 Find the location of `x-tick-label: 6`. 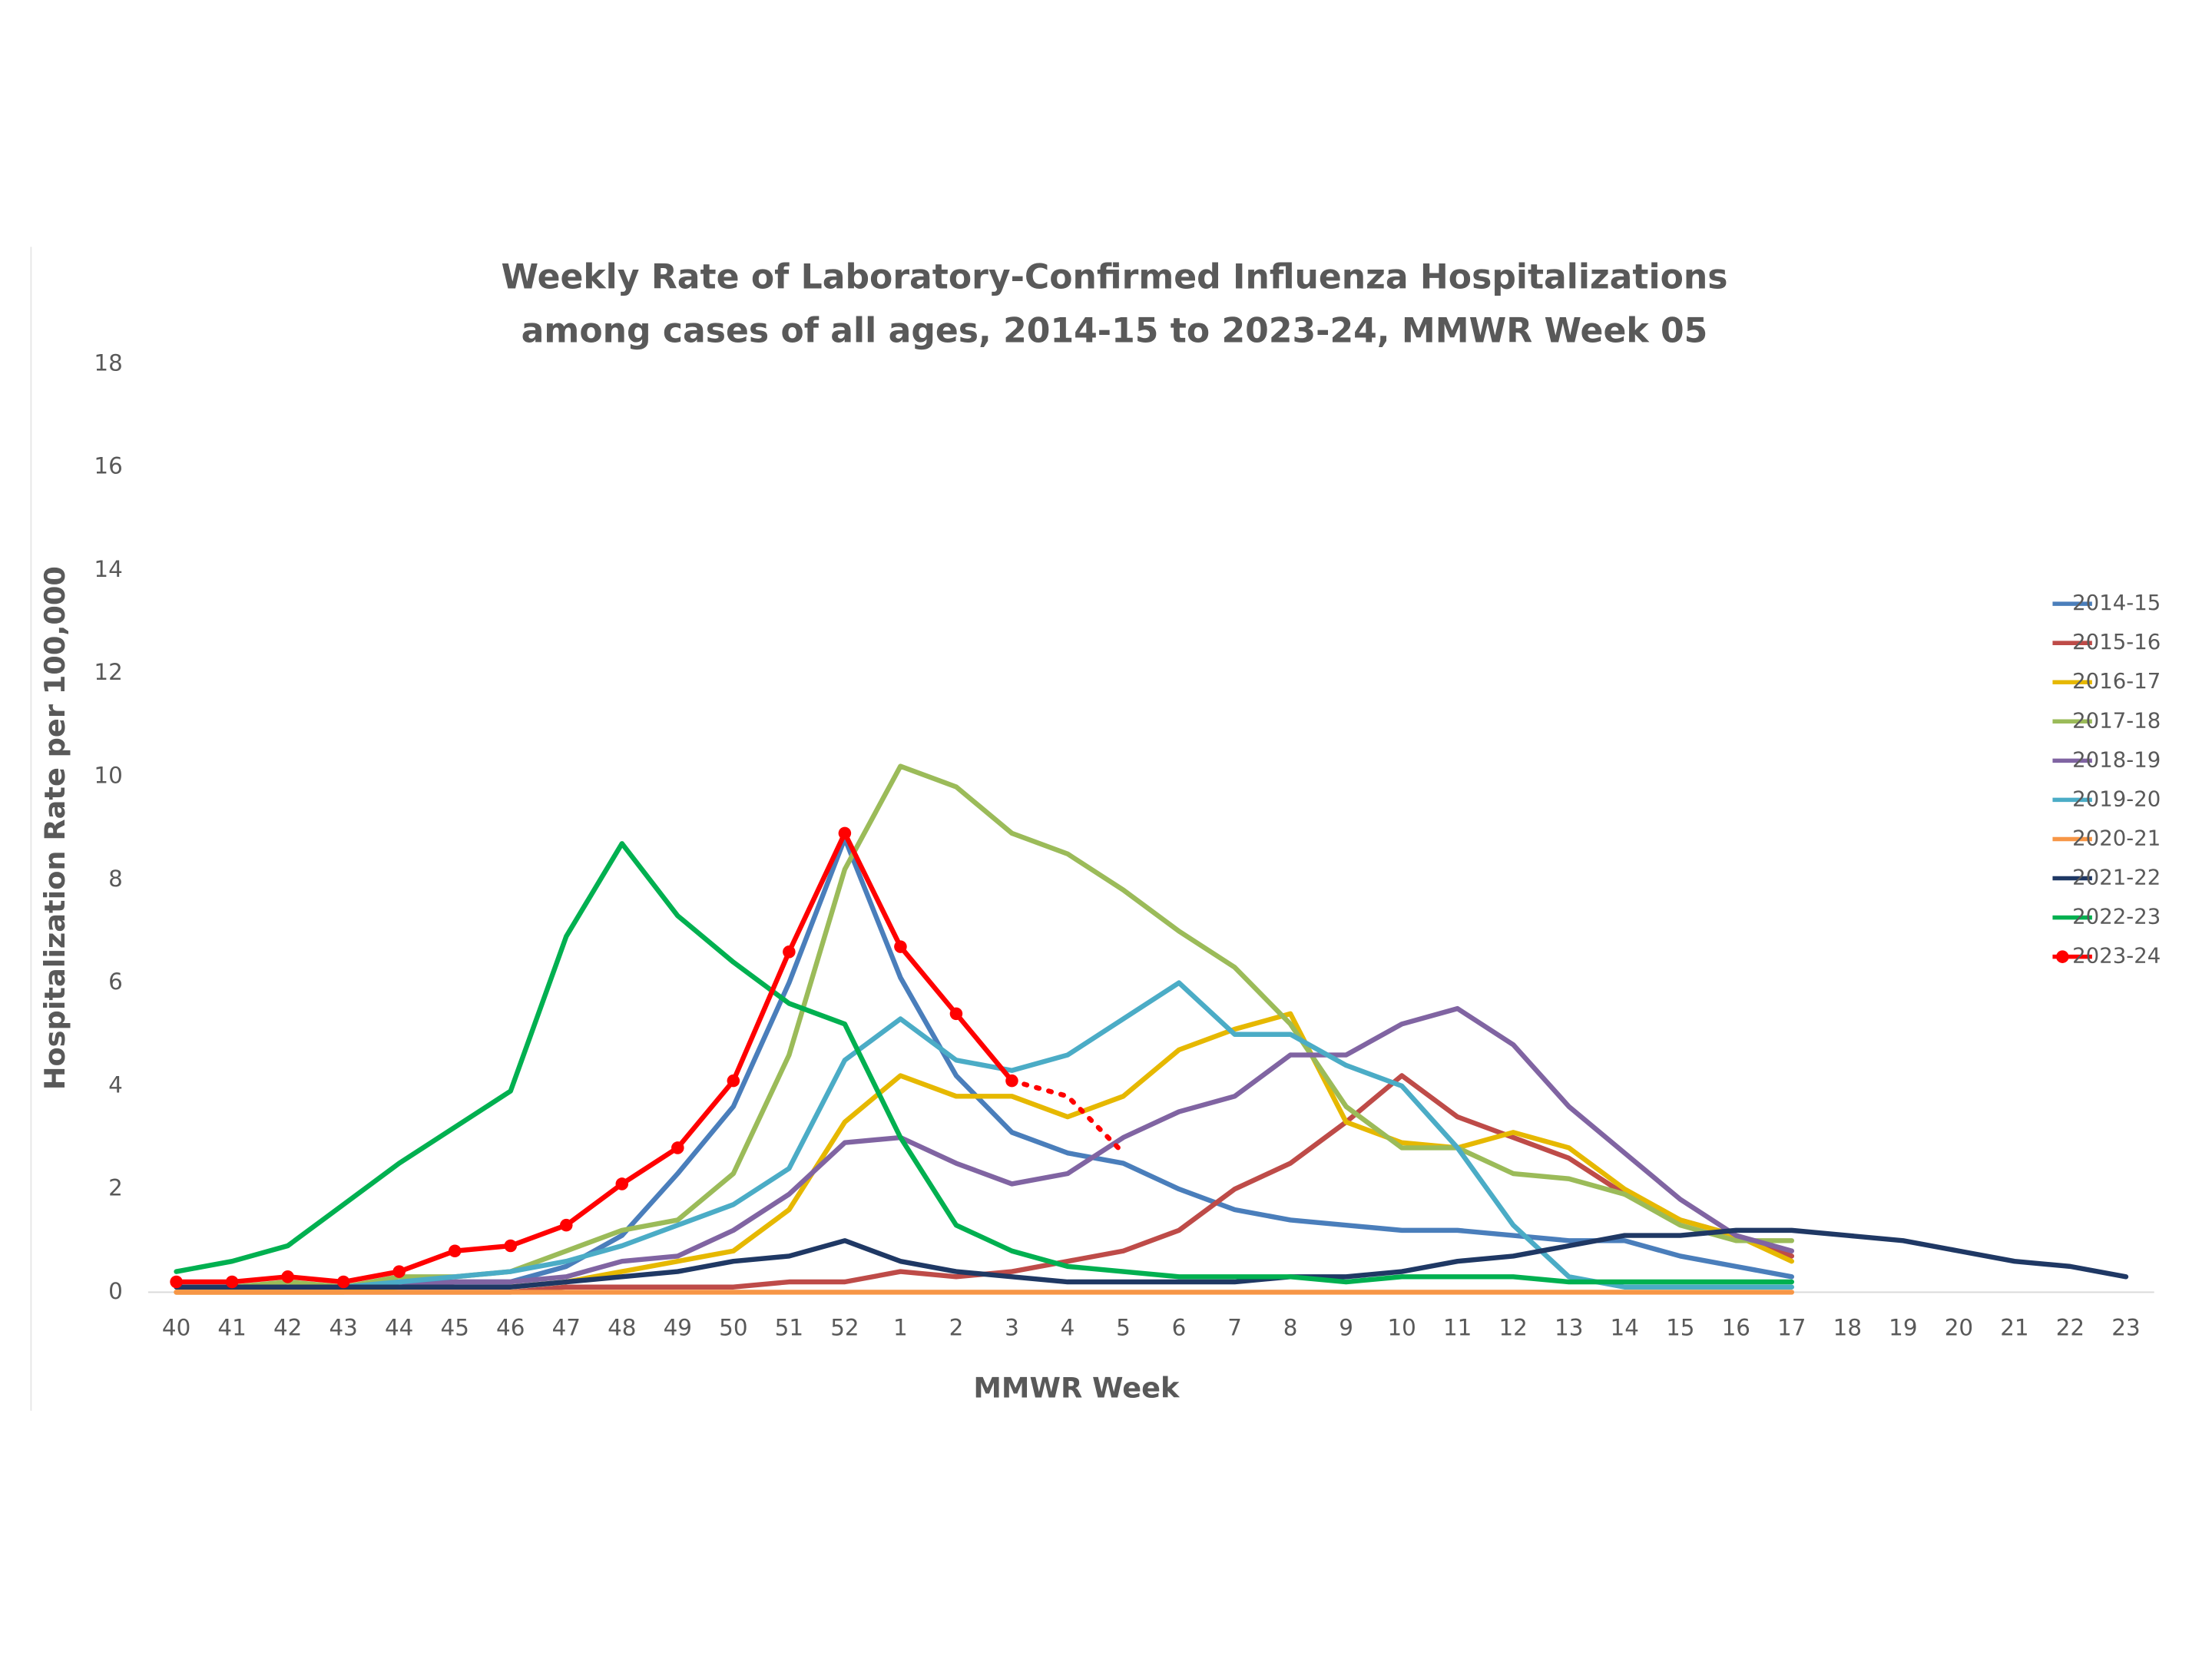

x-tick-label: 6 is located at coordinates (1180, 1328).